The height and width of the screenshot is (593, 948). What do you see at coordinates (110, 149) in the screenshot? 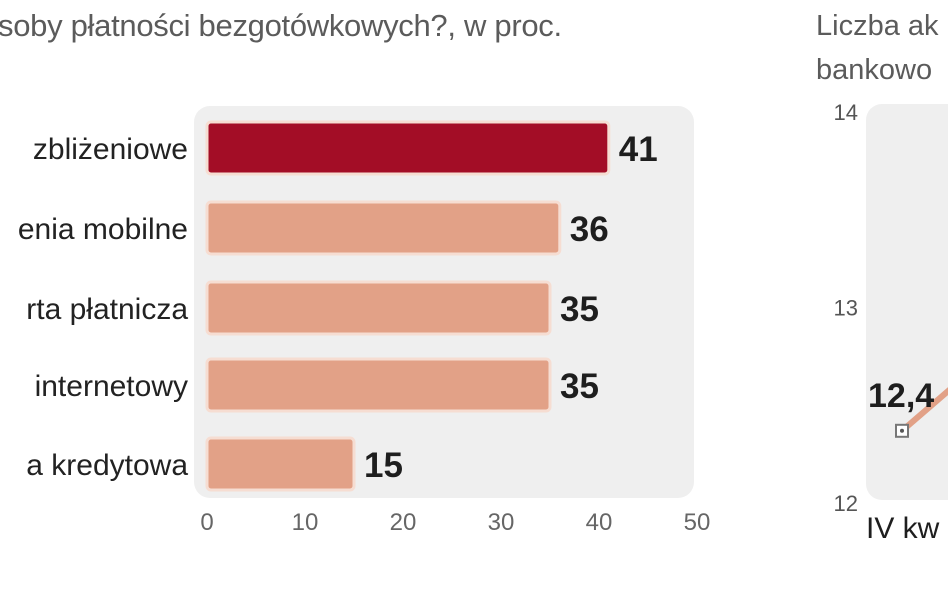
I see `category-label: zbliżeniowe` at bounding box center [110, 149].